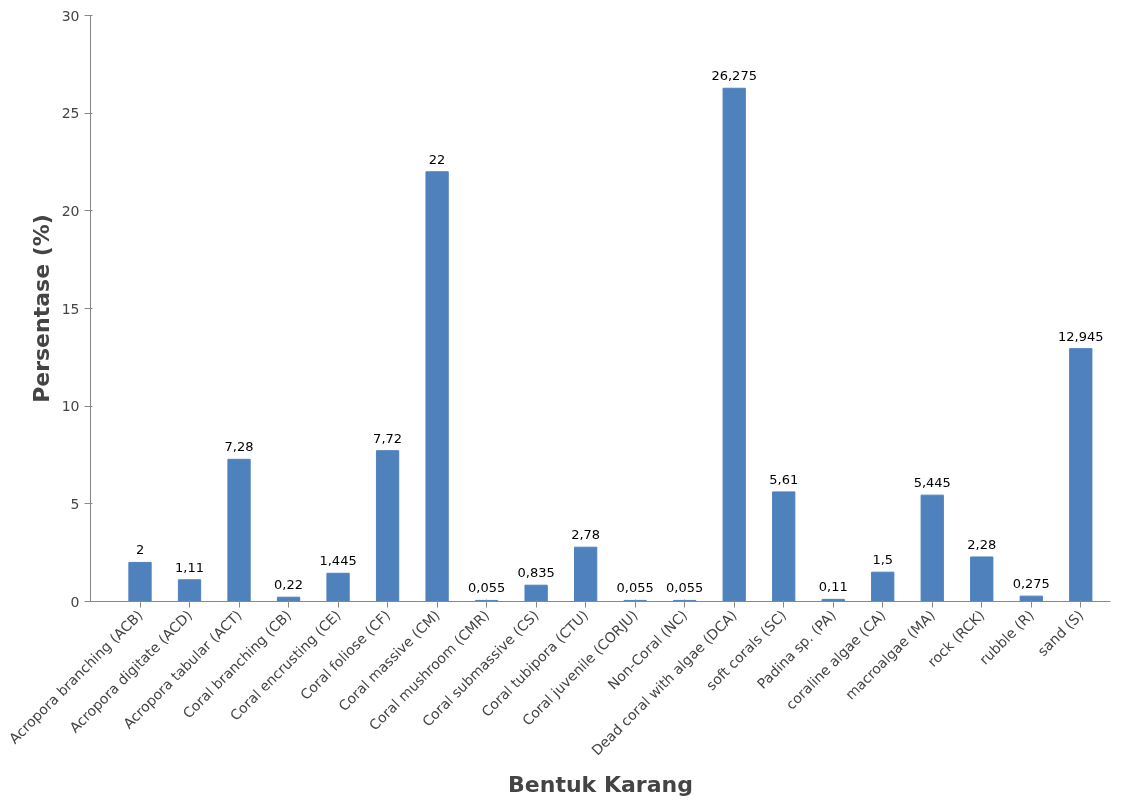 This screenshot has width=1141, height=806. What do you see at coordinates (536, 573) in the screenshot?
I see `data-label: 0,835` at bounding box center [536, 573].